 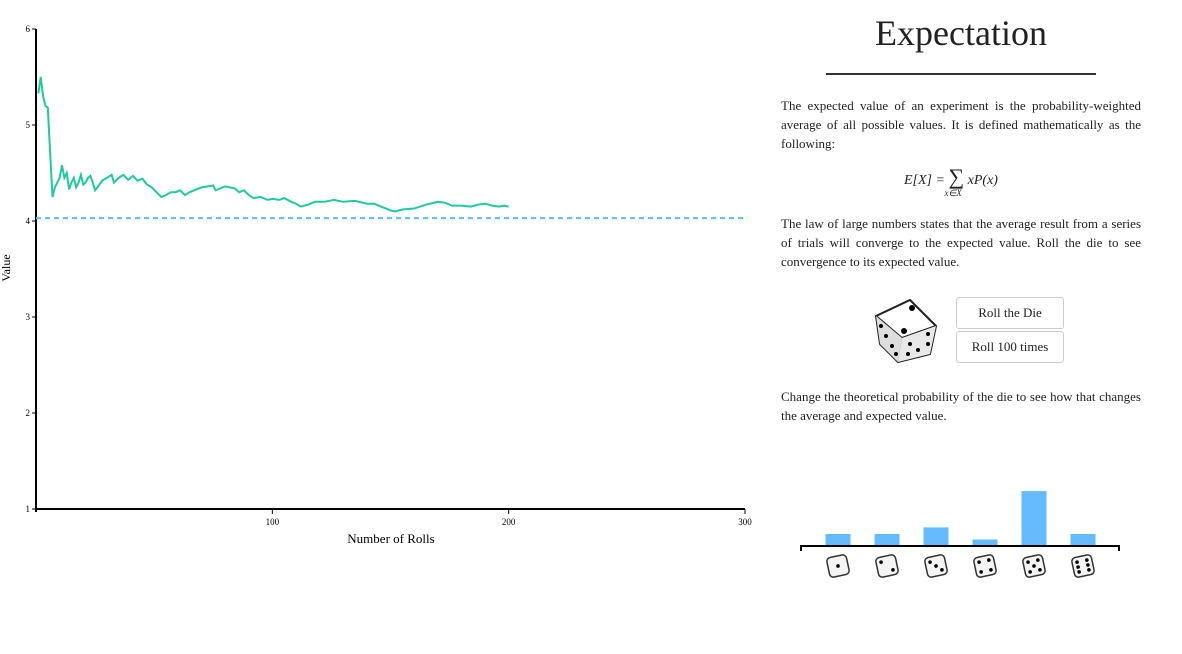 What do you see at coordinates (28, 29) in the screenshot?
I see `y-tick-label: 6` at bounding box center [28, 29].